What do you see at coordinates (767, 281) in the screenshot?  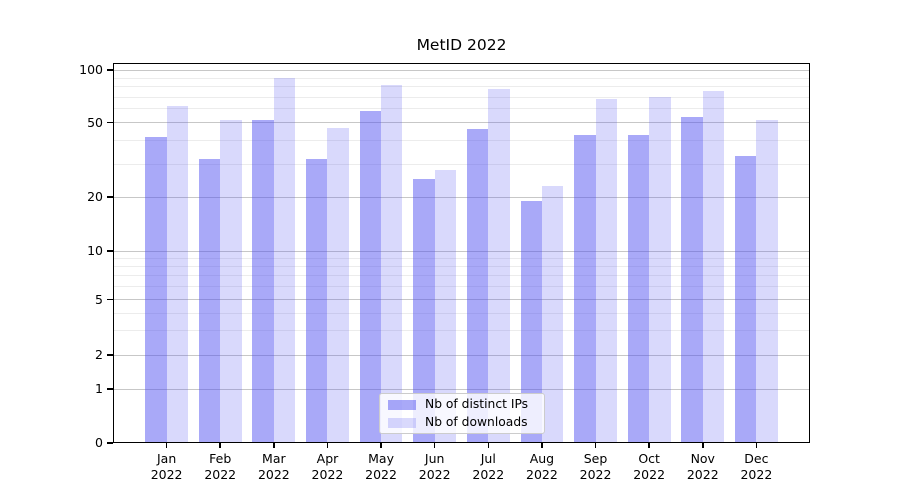 I see `bar-downloads-dec` at bounding box center [767, 281].